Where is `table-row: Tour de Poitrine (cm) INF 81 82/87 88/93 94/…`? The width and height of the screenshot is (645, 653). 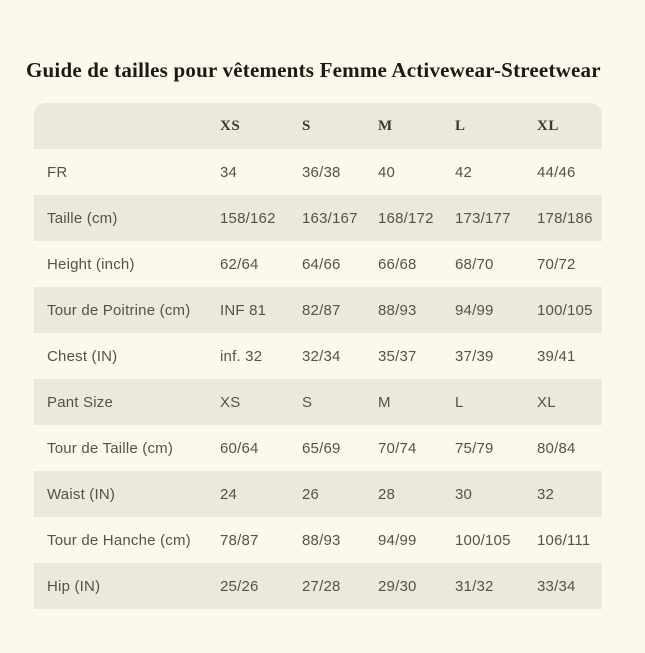 table-row: Tour de Poitrine (cm) INF 81 82/87 88/93 94/… is located at coordinates (318, 310).